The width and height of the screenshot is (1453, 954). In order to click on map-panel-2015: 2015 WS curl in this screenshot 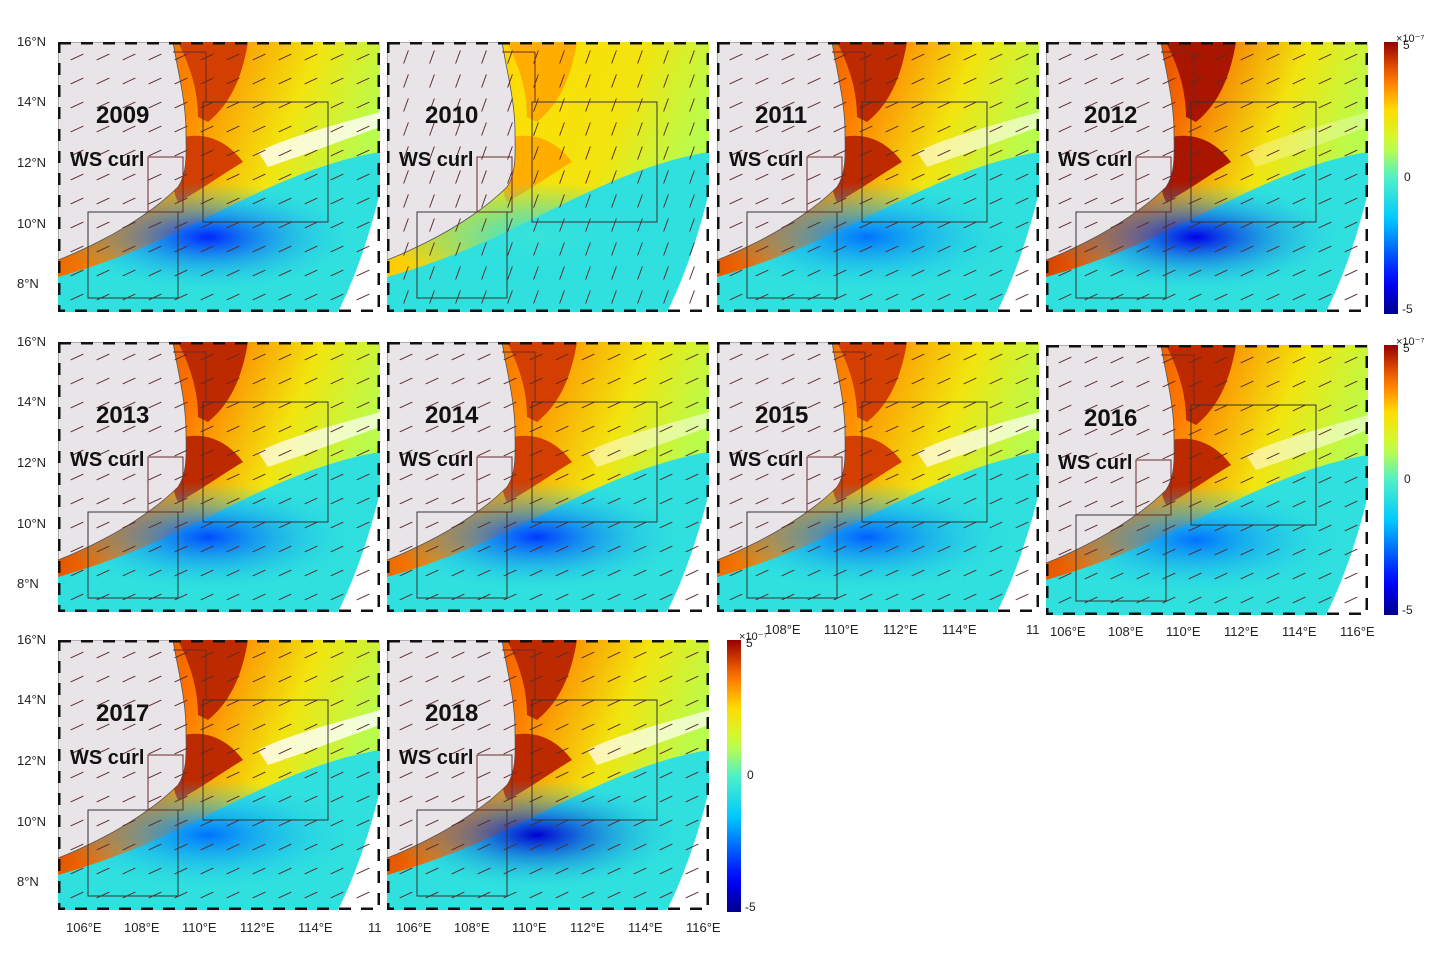, I will do `click(878, 477)`.